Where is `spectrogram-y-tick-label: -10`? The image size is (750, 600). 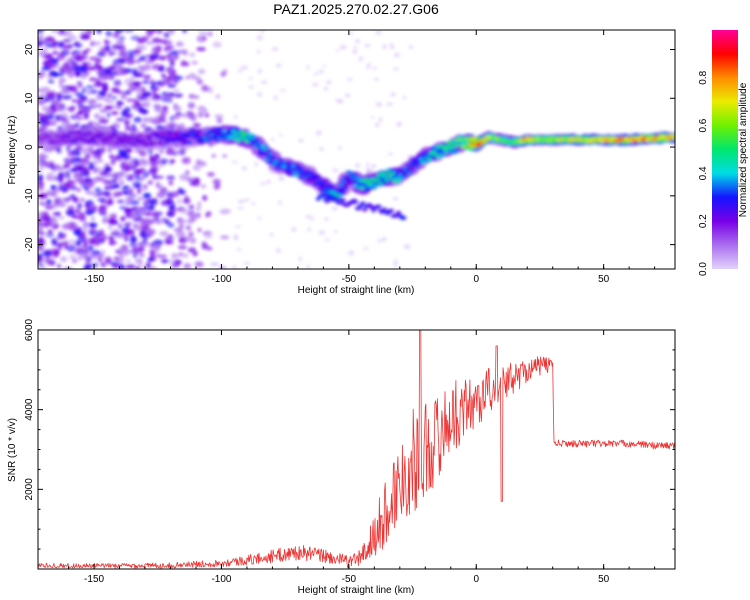 spectrogram-y-tick-label: -10 is located at coordinates (29, 195).